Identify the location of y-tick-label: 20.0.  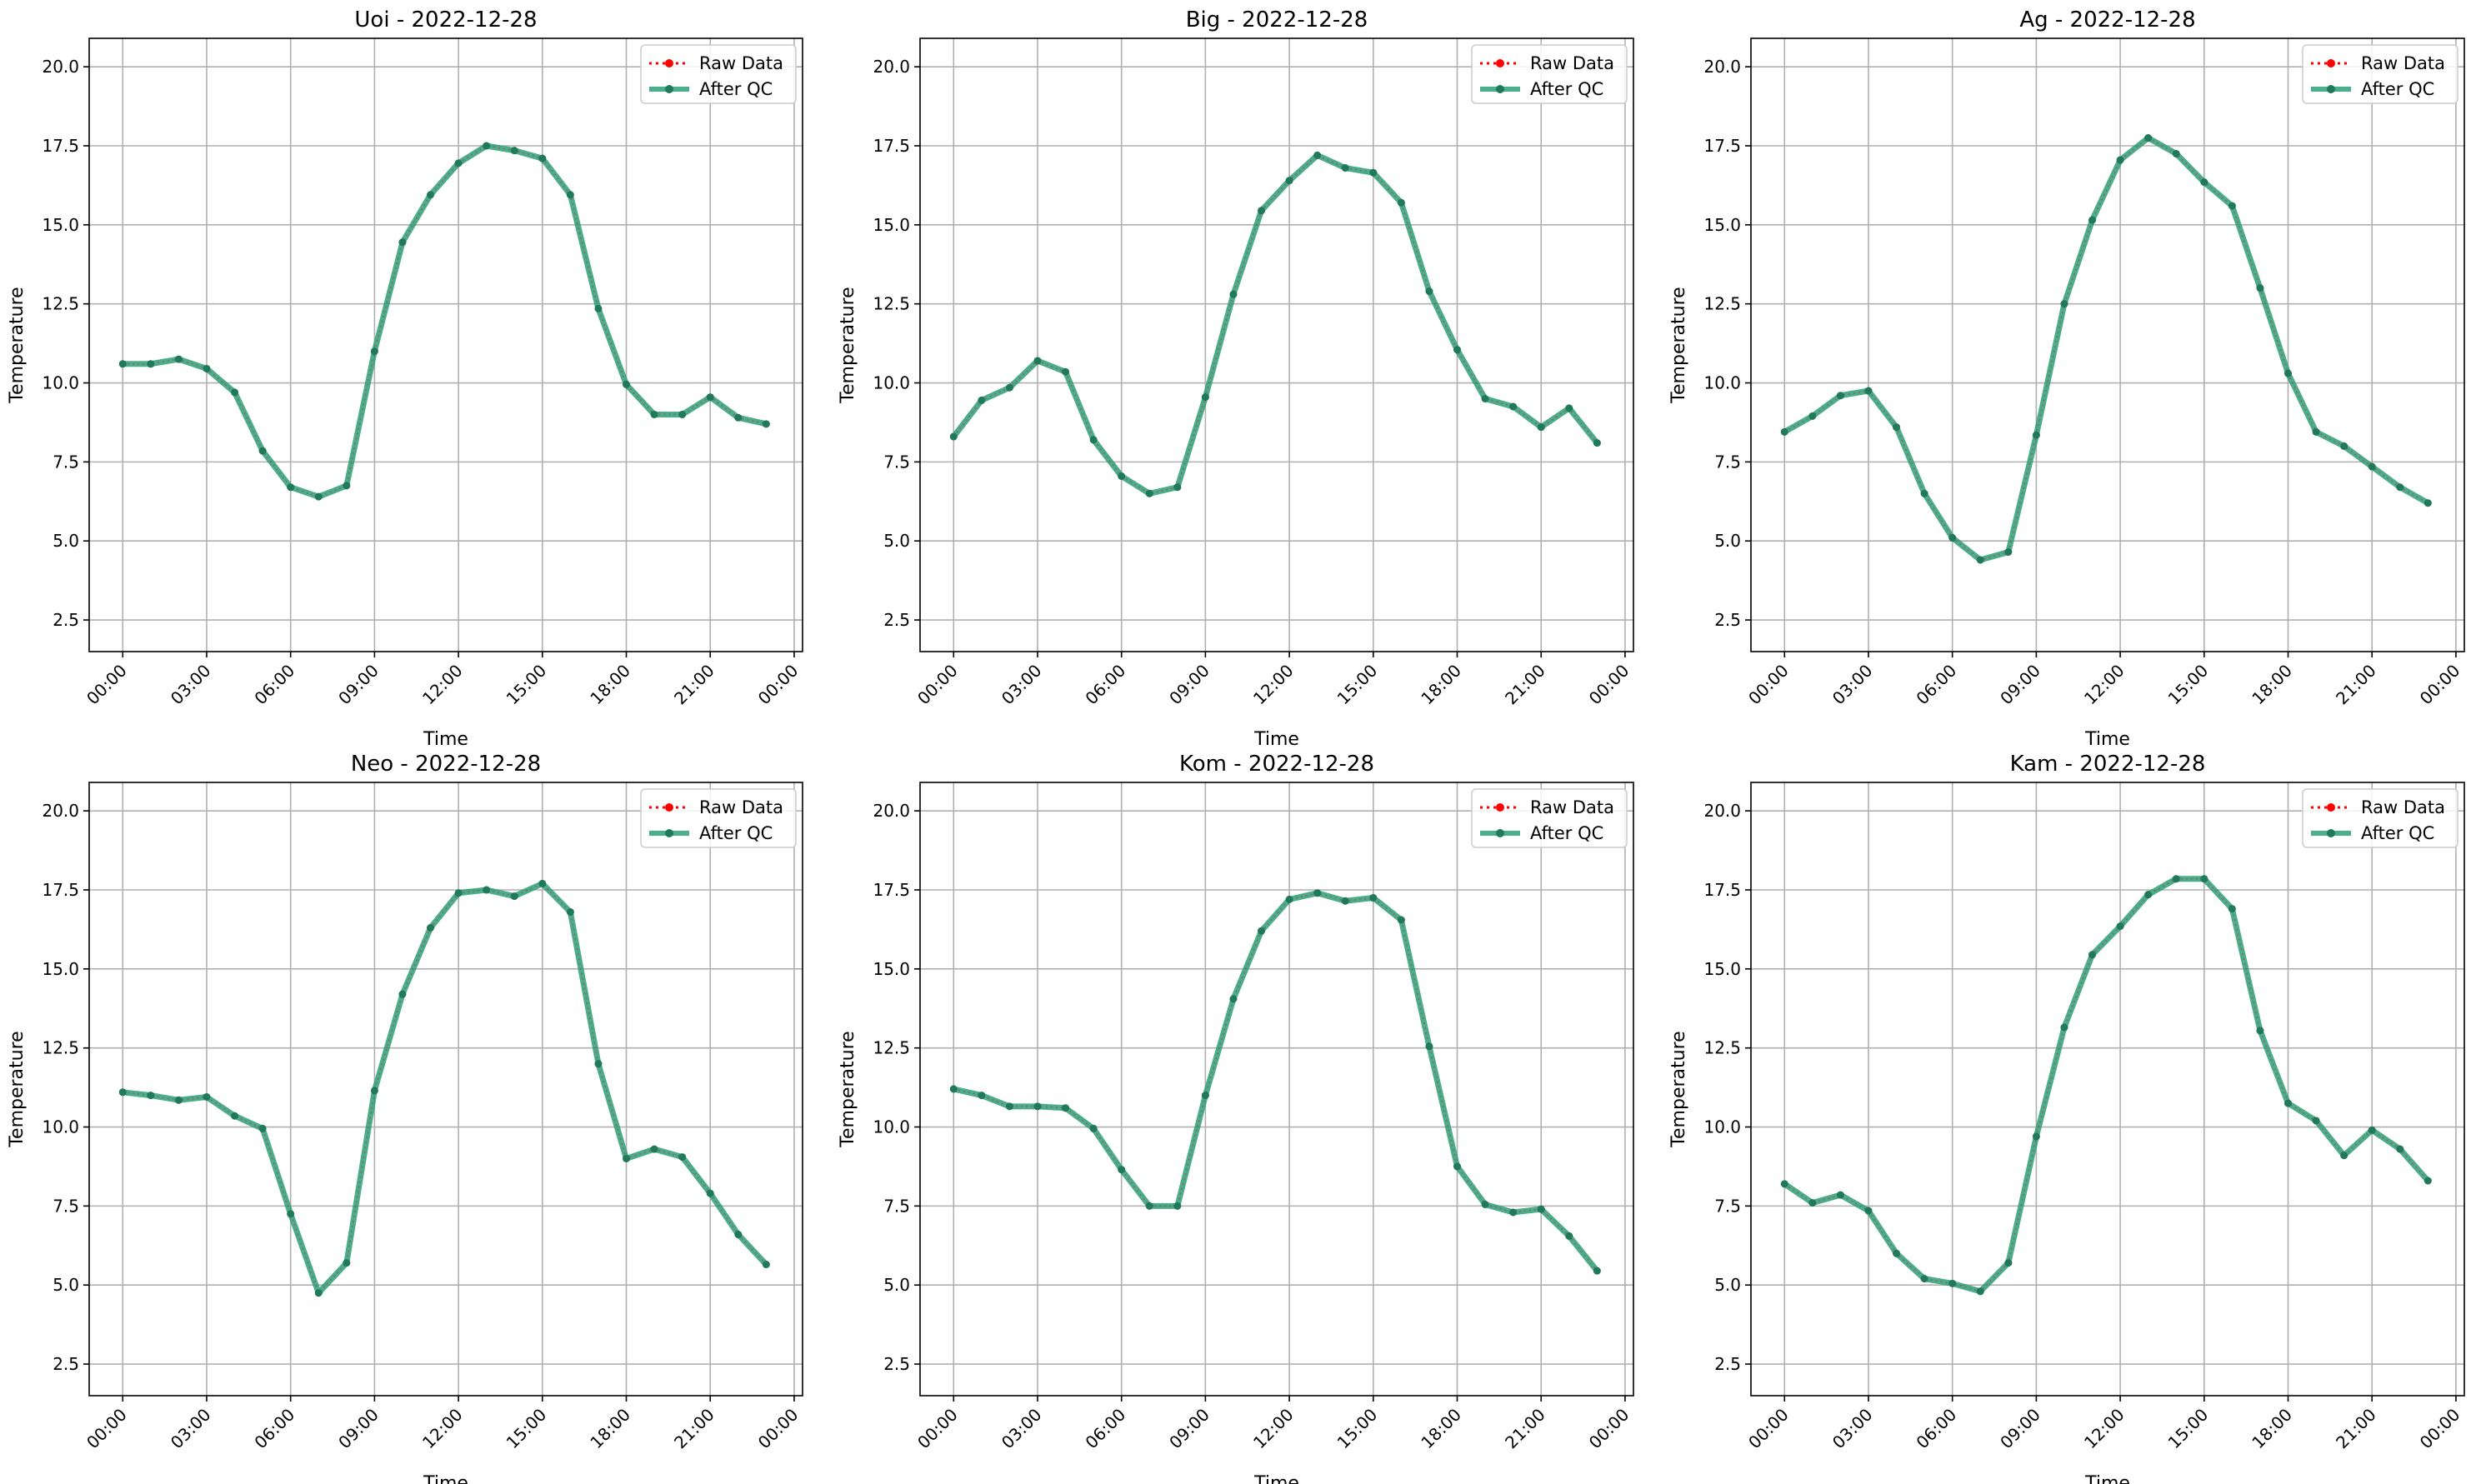
(60, 811).